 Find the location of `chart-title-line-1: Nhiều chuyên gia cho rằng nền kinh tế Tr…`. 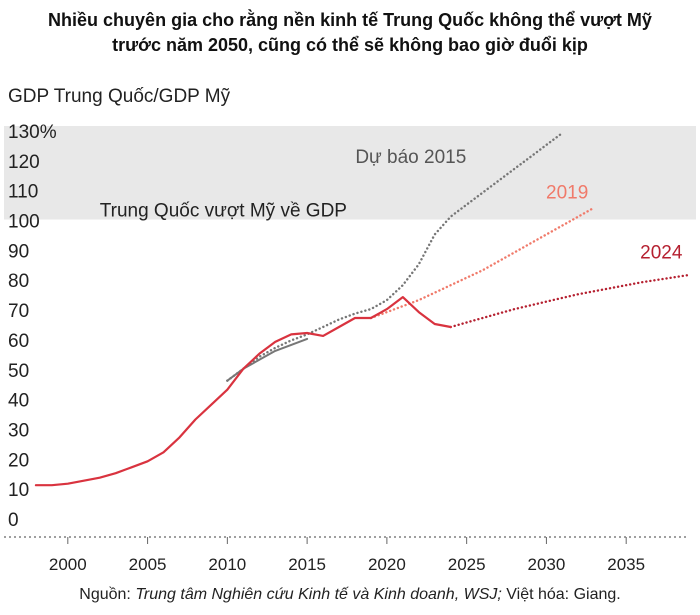

chart-title-line-1: Nhiều chuyên gia cho rằng nền kinh tế Tr… is located at coordinates (350, 20).